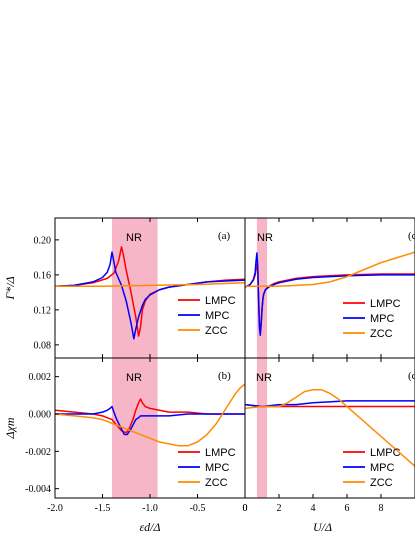 The image size is (415, 537). What do you see at coordinates (381, 508) in the screenshot?
I see `x-tick-label: 8` at bounding box center [381, 508].